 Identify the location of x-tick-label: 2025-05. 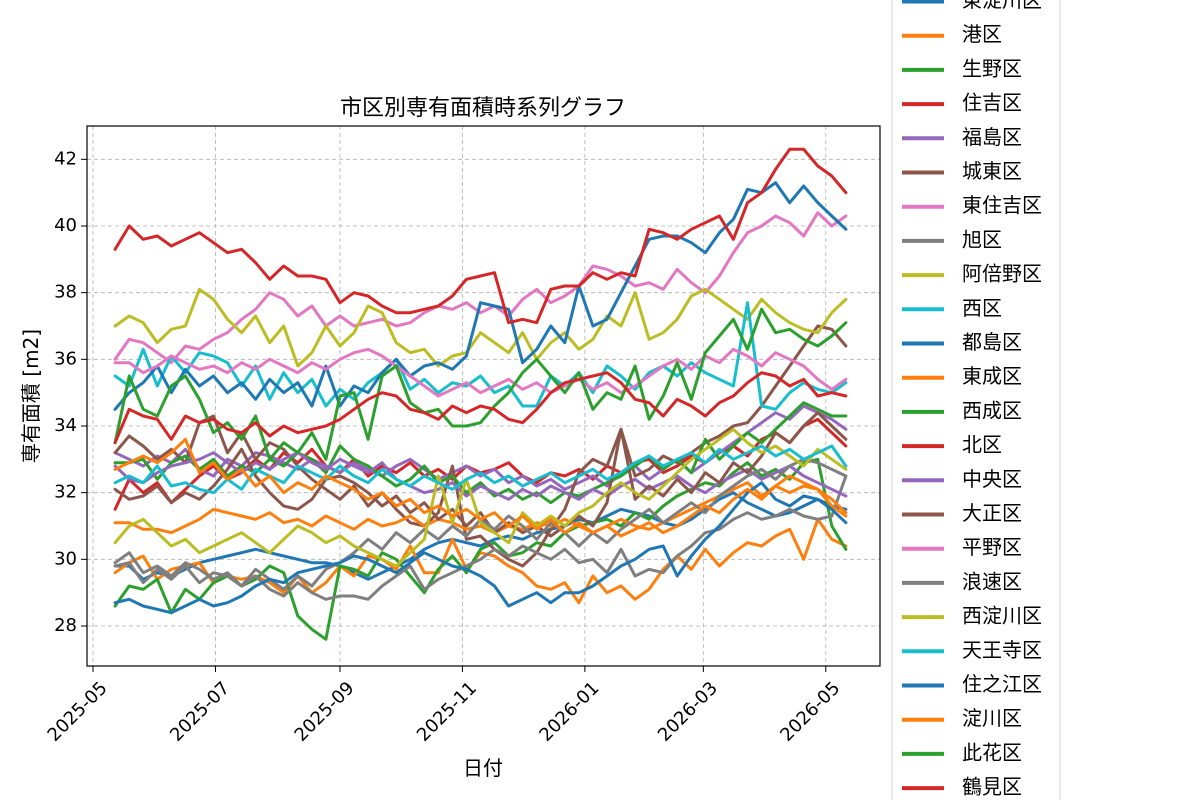
(78, 712).